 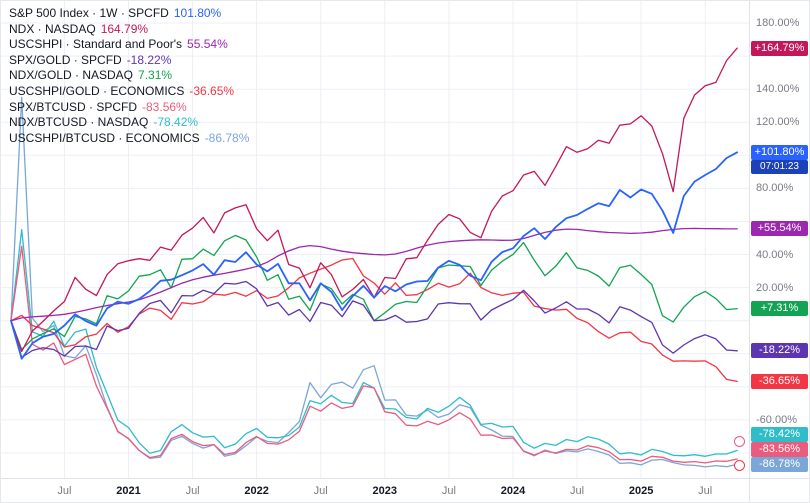 What do you see at coordinates (513, 491) in the screenshot?
I see `time-axis-label: 2024` at bounding box center [513, 491].